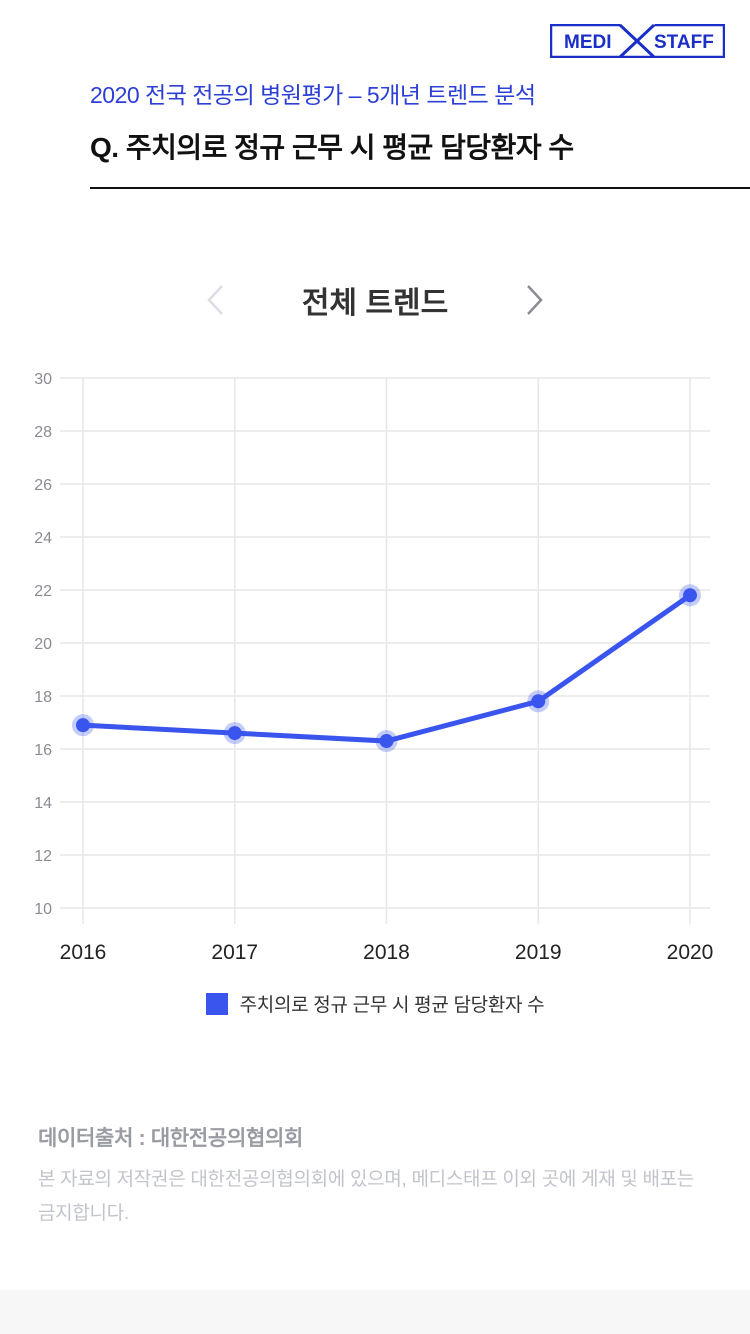 Image resolution: width=750 pixels, height=1334 pixels. I want to click on y-tick-label: 10, so click(43, 909).